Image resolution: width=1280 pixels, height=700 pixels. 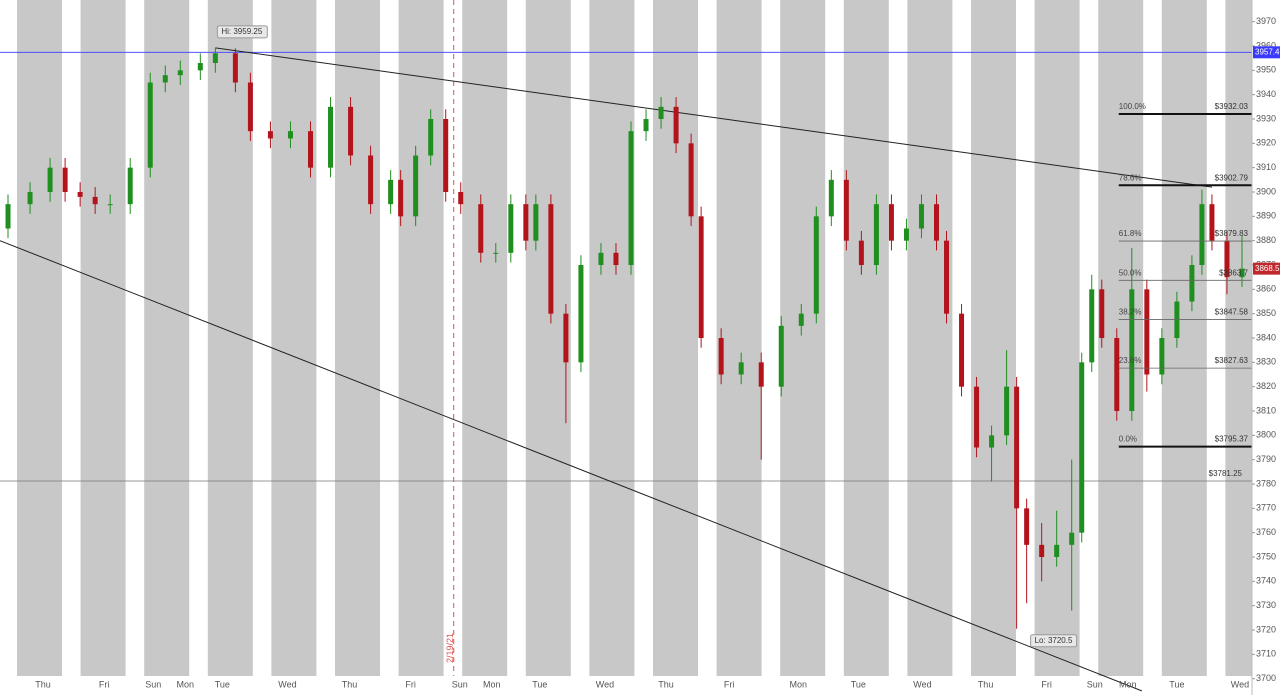 What do you see at coordinates (1266, 94) in the screenshot?
I see `y-tick-label: 3940` at bounding box center [1266, 94].